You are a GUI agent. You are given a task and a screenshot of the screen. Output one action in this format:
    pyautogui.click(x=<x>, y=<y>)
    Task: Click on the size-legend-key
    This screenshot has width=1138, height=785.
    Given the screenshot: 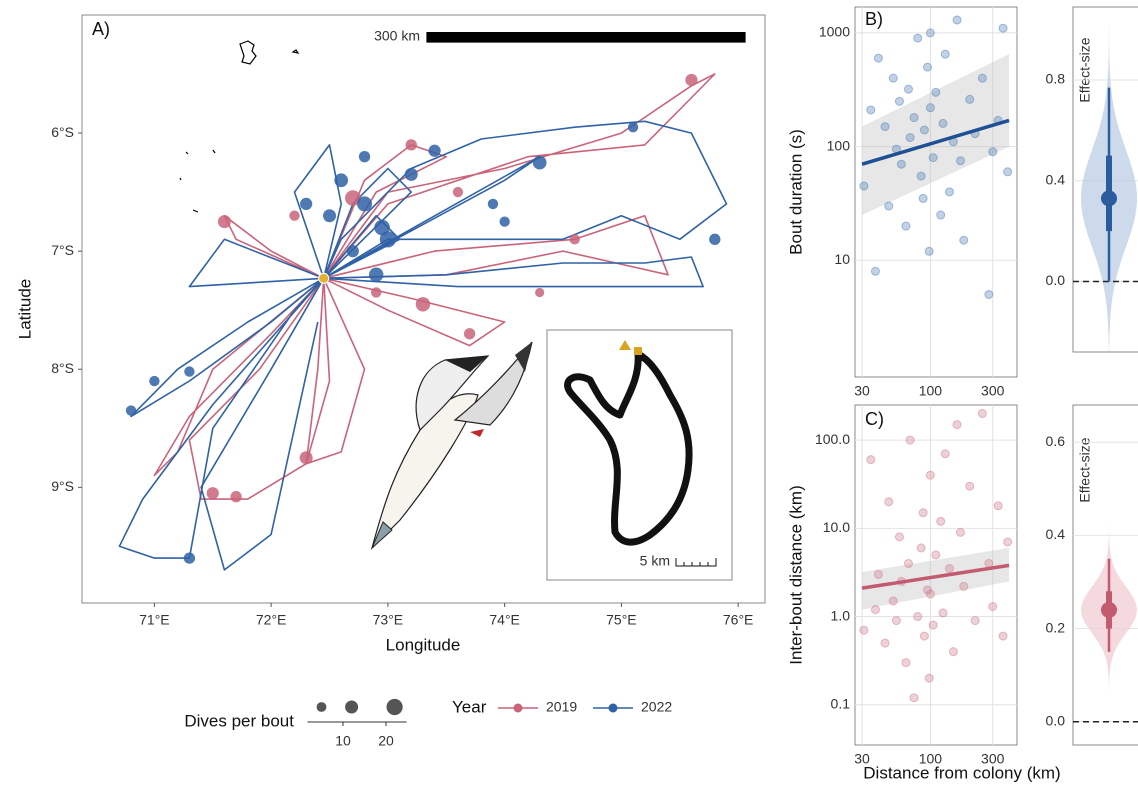 What is the action you would take?
    pyautogui.click(x=394, y=707)
    